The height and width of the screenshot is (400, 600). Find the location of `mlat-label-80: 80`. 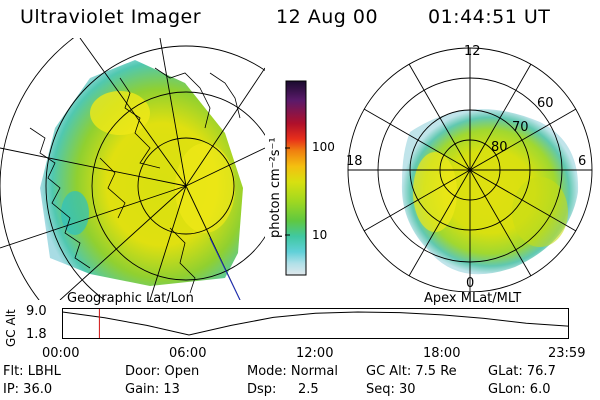

mlat-label-80: 80 is located at coordinates (499, 147).